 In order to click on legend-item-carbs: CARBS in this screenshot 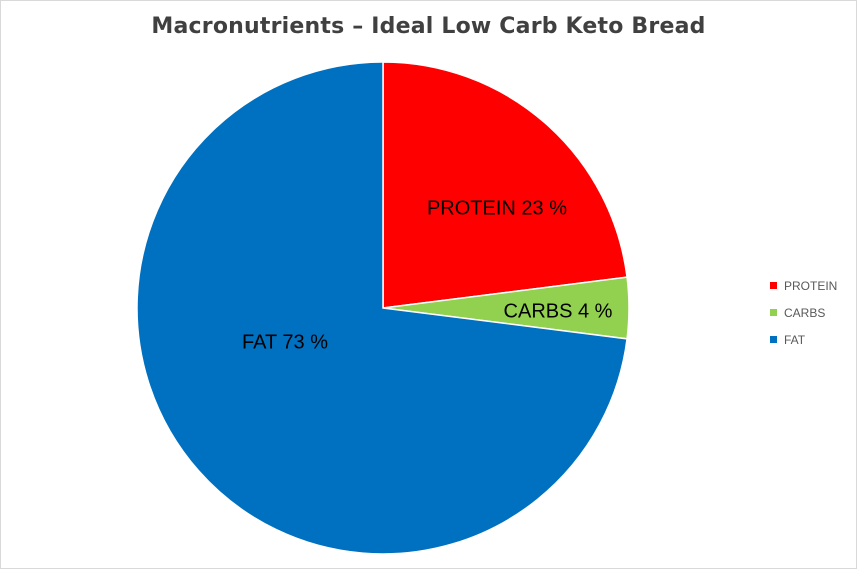, I will do `click(803, 312)`.